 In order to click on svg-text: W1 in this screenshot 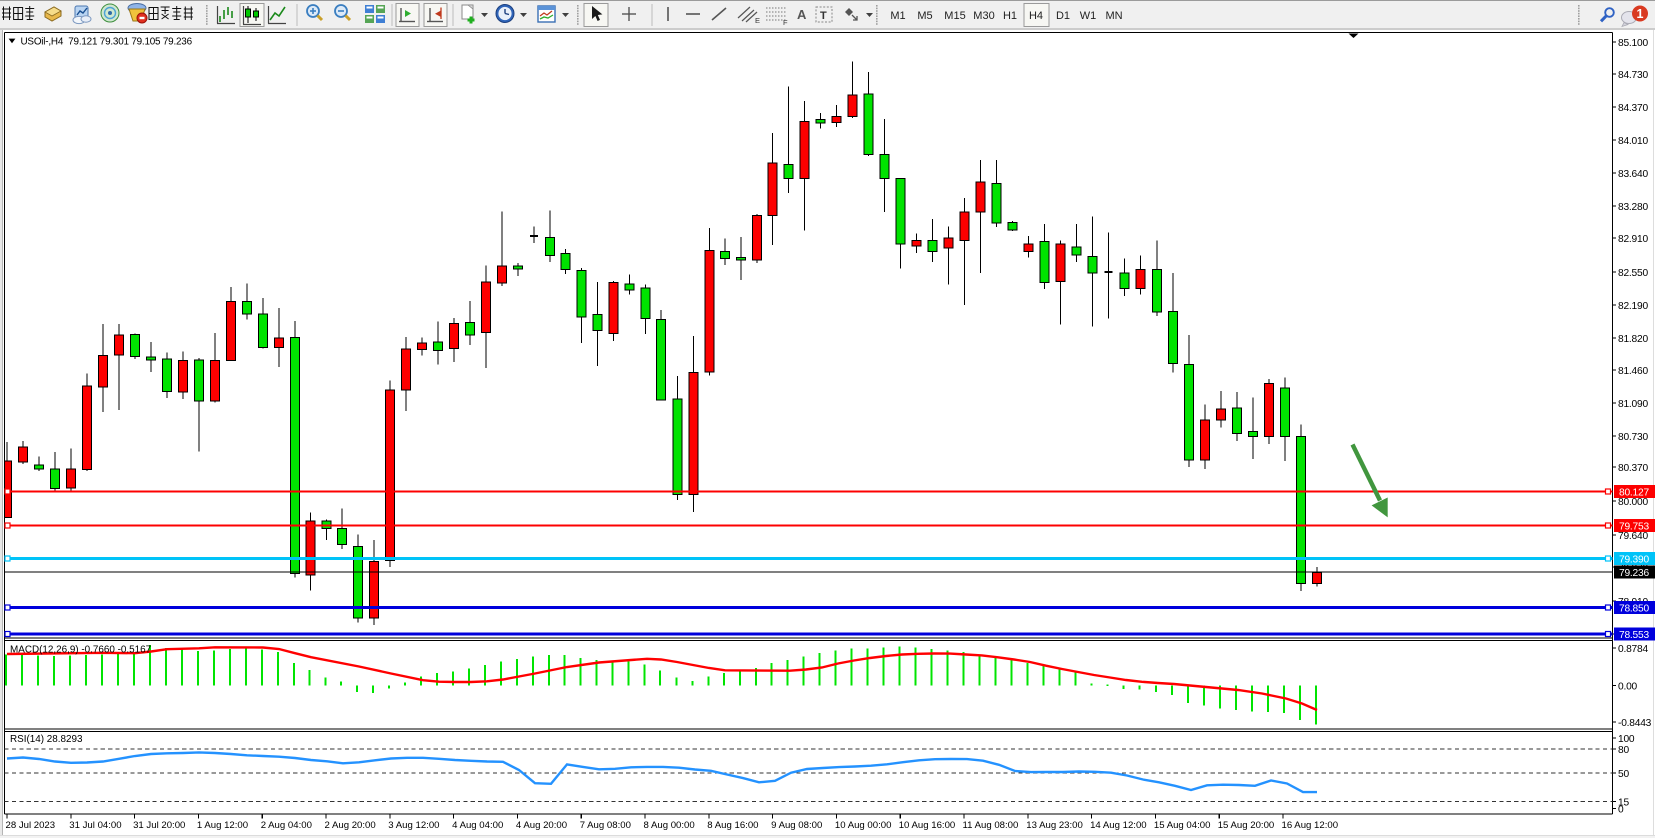, I will do `click(1088, 16)`.